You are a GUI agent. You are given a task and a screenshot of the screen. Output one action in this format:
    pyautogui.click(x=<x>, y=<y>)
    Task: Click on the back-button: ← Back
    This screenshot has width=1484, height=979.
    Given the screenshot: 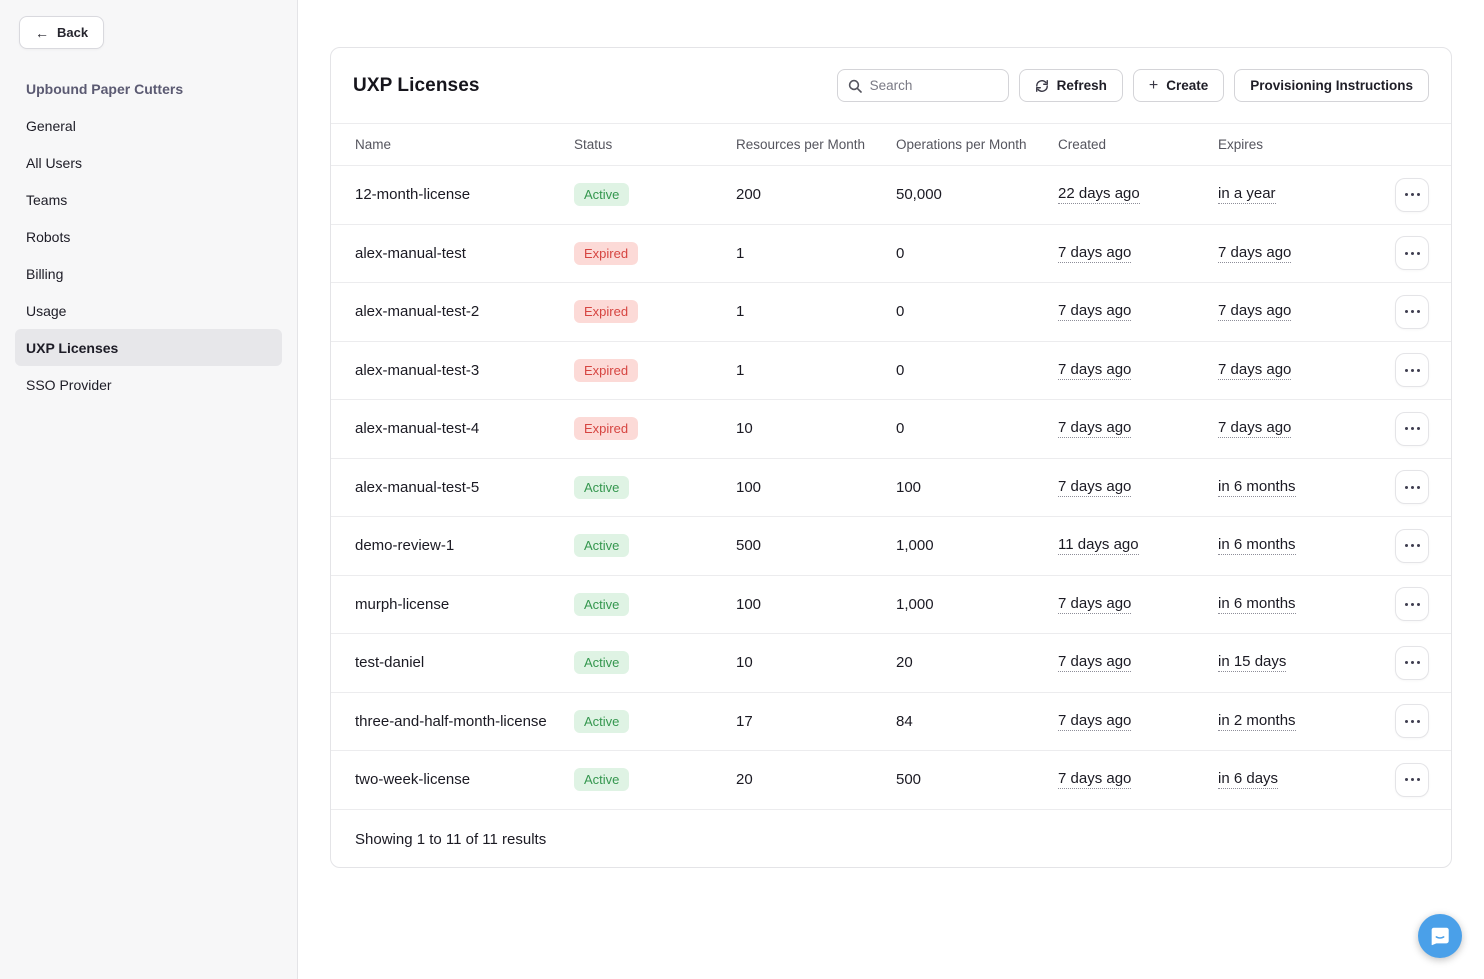 What is the action you would take?
    pyautogui.click(x=62, y=32)
    